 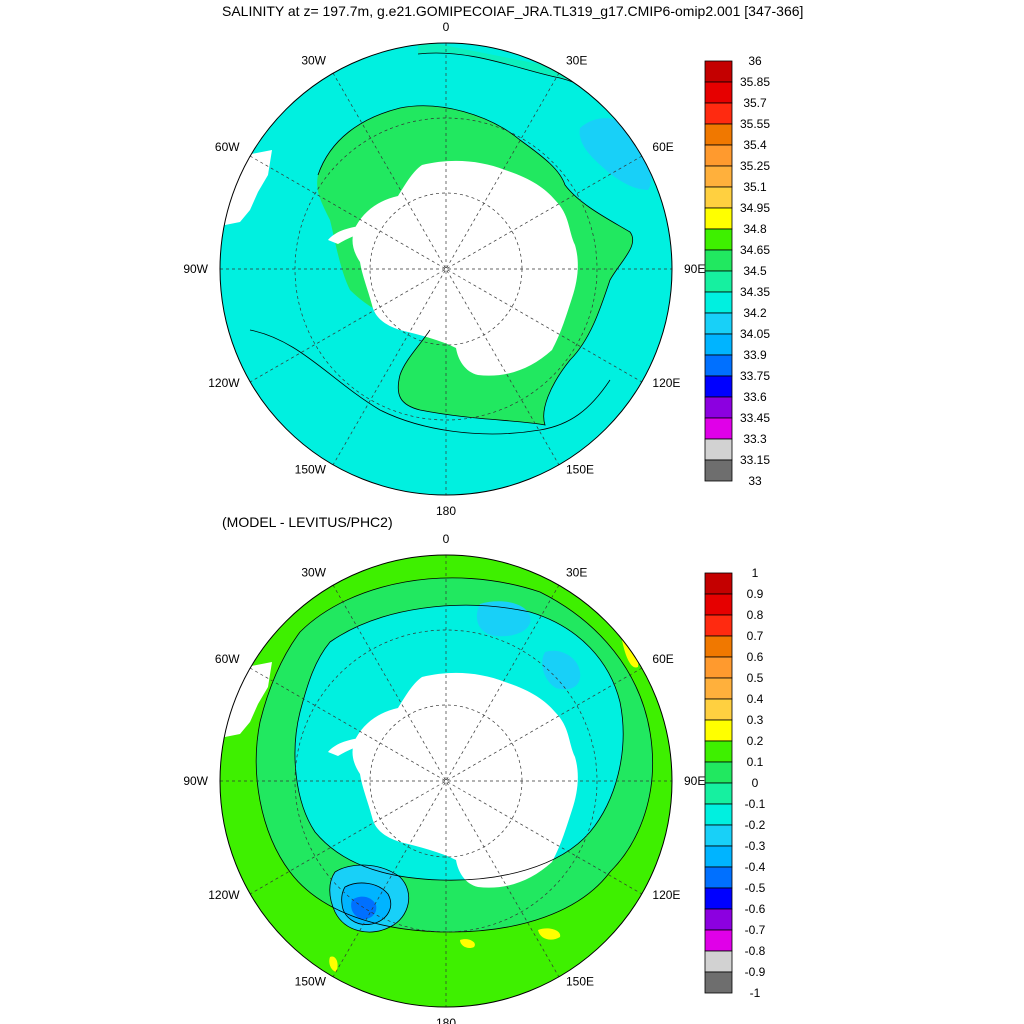 I want to click on colorbar-label: -0.2, so click(x=755, y=825).